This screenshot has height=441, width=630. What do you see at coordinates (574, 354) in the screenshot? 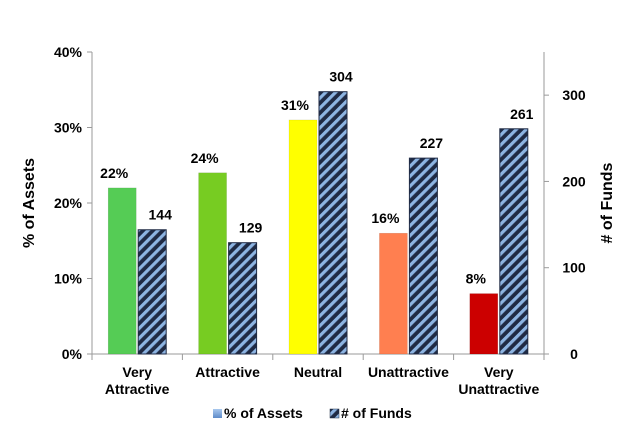
I see `y-tick-right-label: 0` at bounding box center [574, 354].